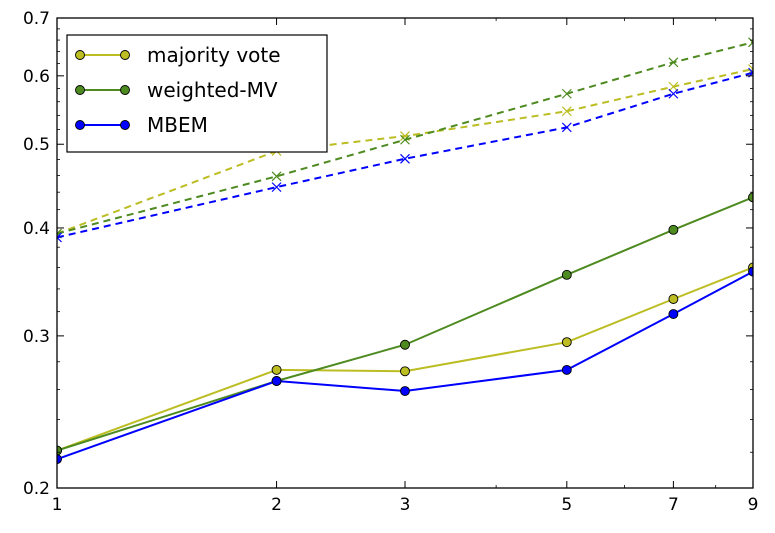 This screenshot has width=775, height=533. What do you see at coordinates (673, 505) in the screenshot?
I see `x-tick-label: 7` at bounding box center [673, 505].